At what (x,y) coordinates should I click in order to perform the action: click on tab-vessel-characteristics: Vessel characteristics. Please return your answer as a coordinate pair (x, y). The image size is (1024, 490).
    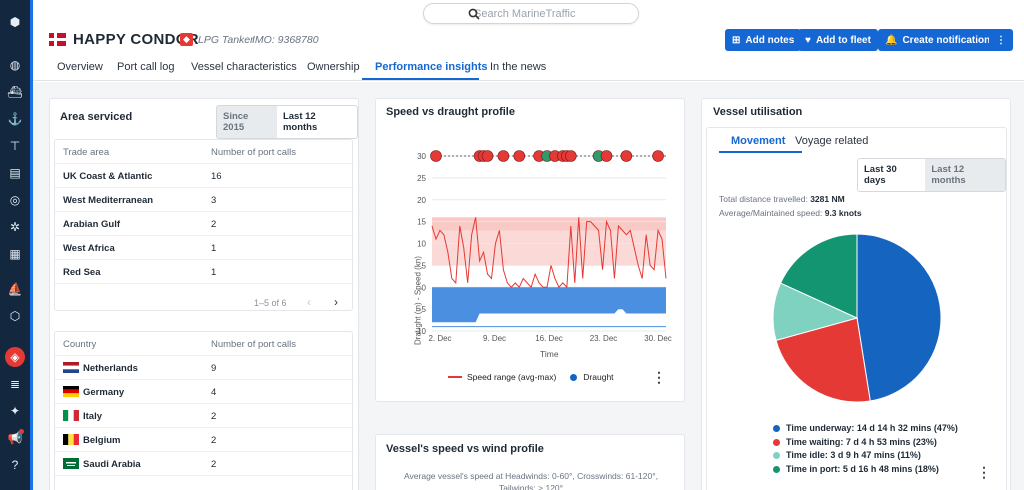
    Looking at the image, I should click on (244, 67).